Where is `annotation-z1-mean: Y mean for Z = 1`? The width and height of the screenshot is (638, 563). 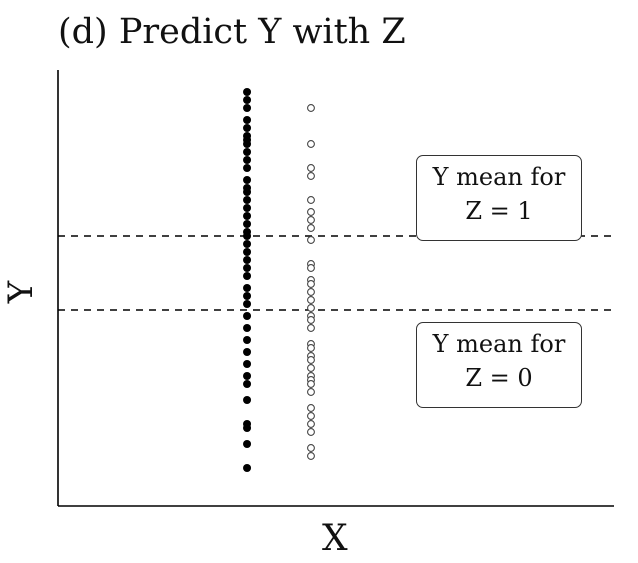
annotation-z1-mean: Y mean for Z = 1 is located at coordinates (499, 198).